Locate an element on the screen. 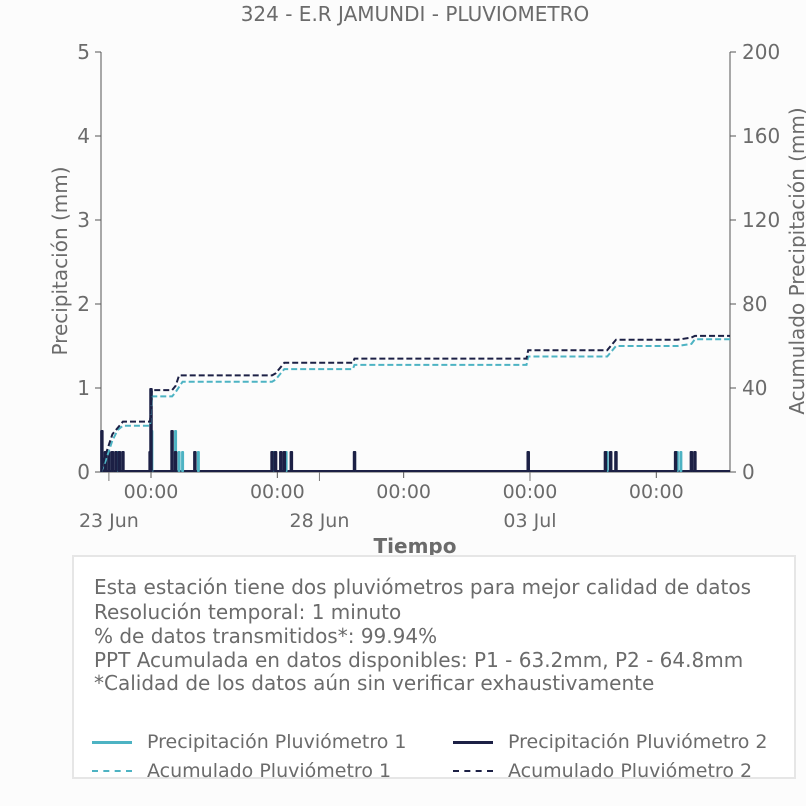  legend-label: Acumulado Pluviómetro 1 is located at coordinates (269, 771).